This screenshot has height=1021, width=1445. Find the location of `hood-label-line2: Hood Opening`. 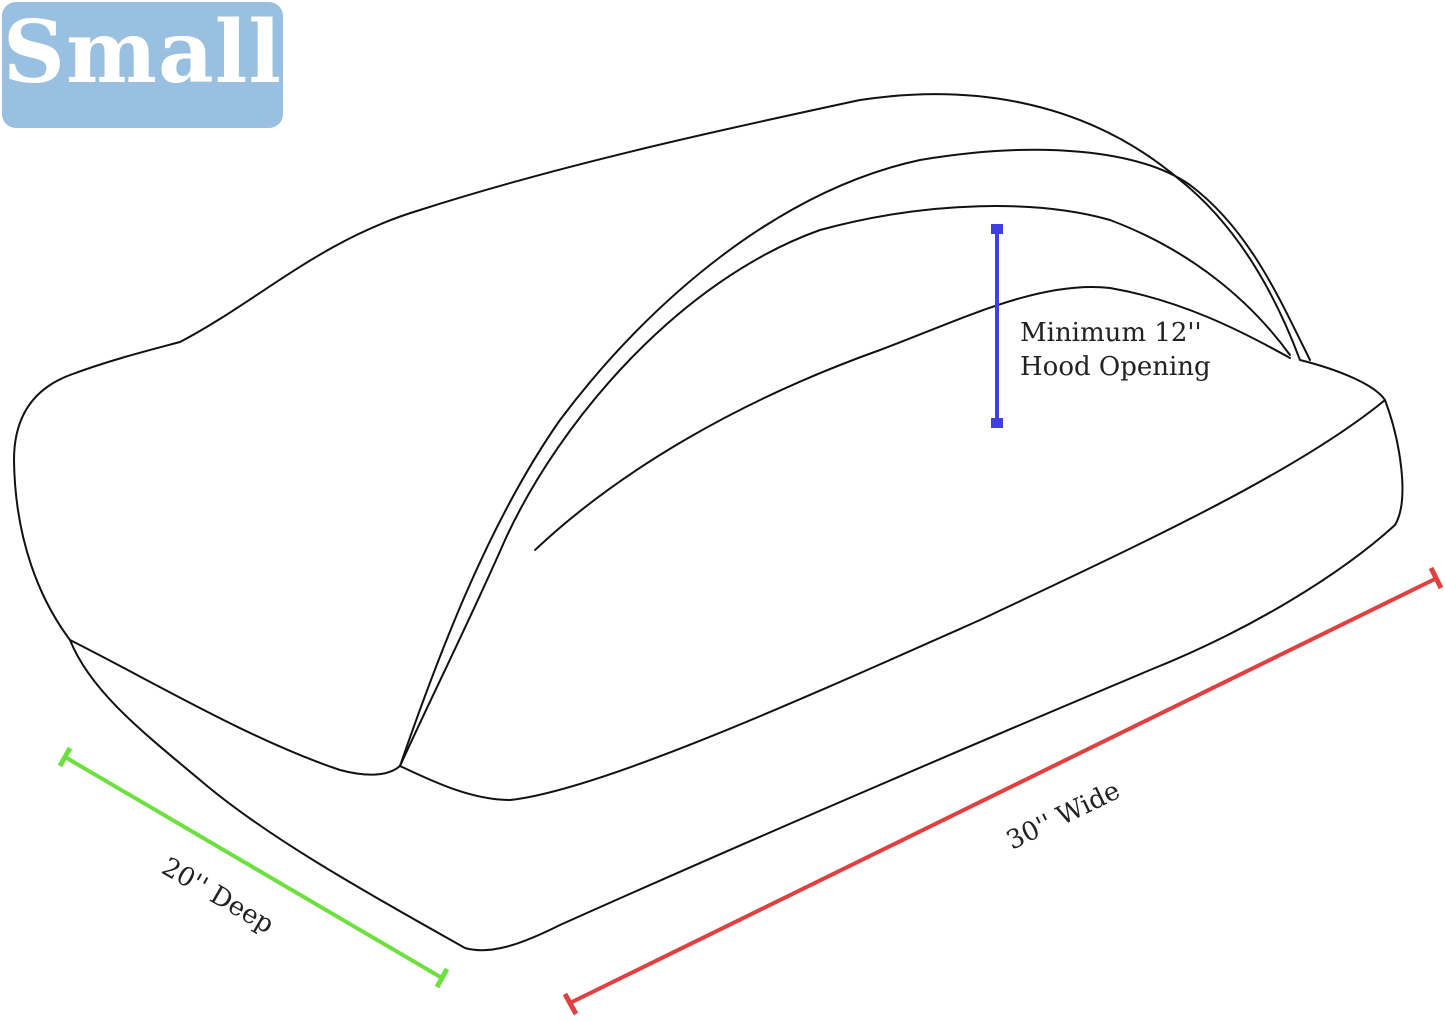

hood-label-line2: Hood Opening is located at coordinates (1115, 367).